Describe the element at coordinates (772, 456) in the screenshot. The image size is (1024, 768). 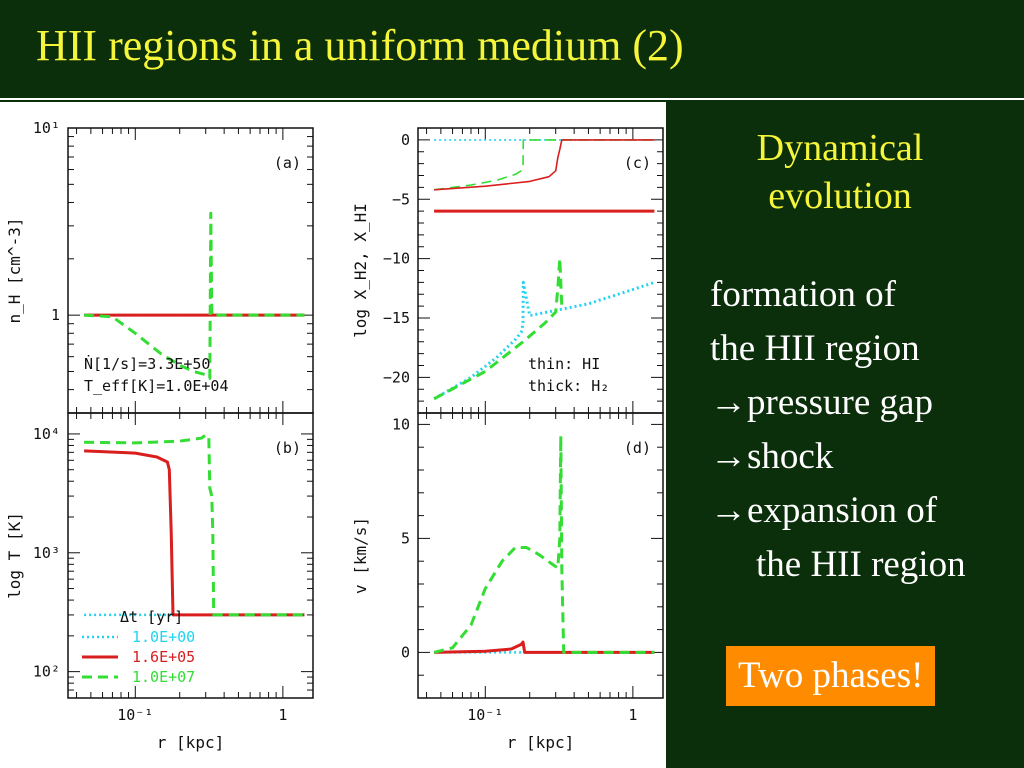
I see `explanation-line: →shock` at that location.